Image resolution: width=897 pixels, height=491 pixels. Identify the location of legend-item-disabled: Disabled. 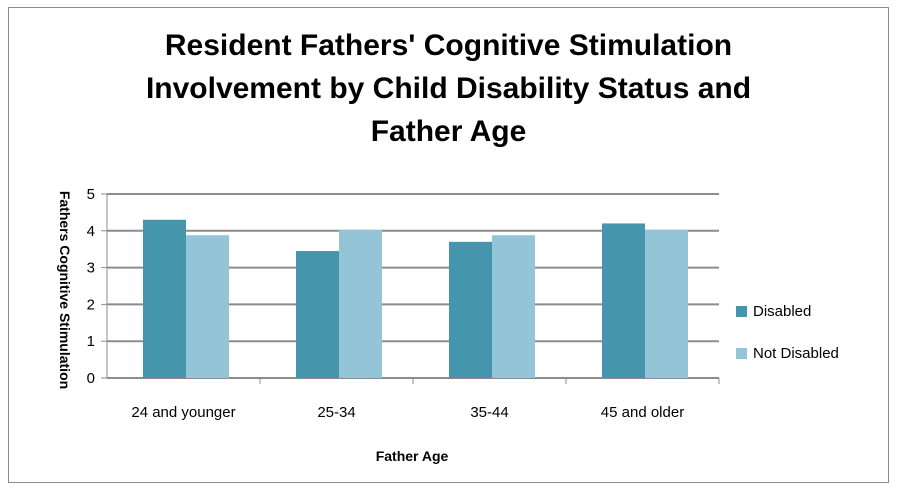
(773, 311).